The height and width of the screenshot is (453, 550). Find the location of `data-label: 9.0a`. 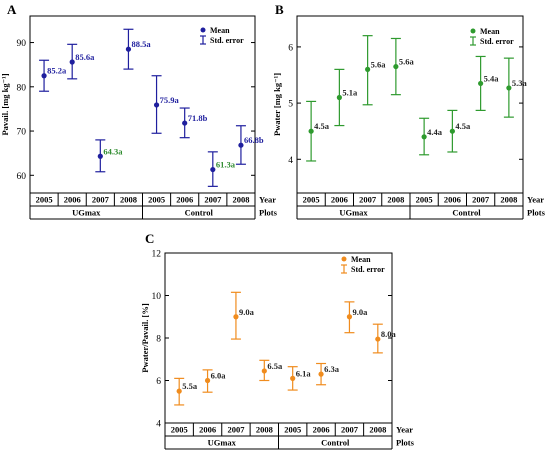

data-label: 9.0a is located at coordinates (247, 312).